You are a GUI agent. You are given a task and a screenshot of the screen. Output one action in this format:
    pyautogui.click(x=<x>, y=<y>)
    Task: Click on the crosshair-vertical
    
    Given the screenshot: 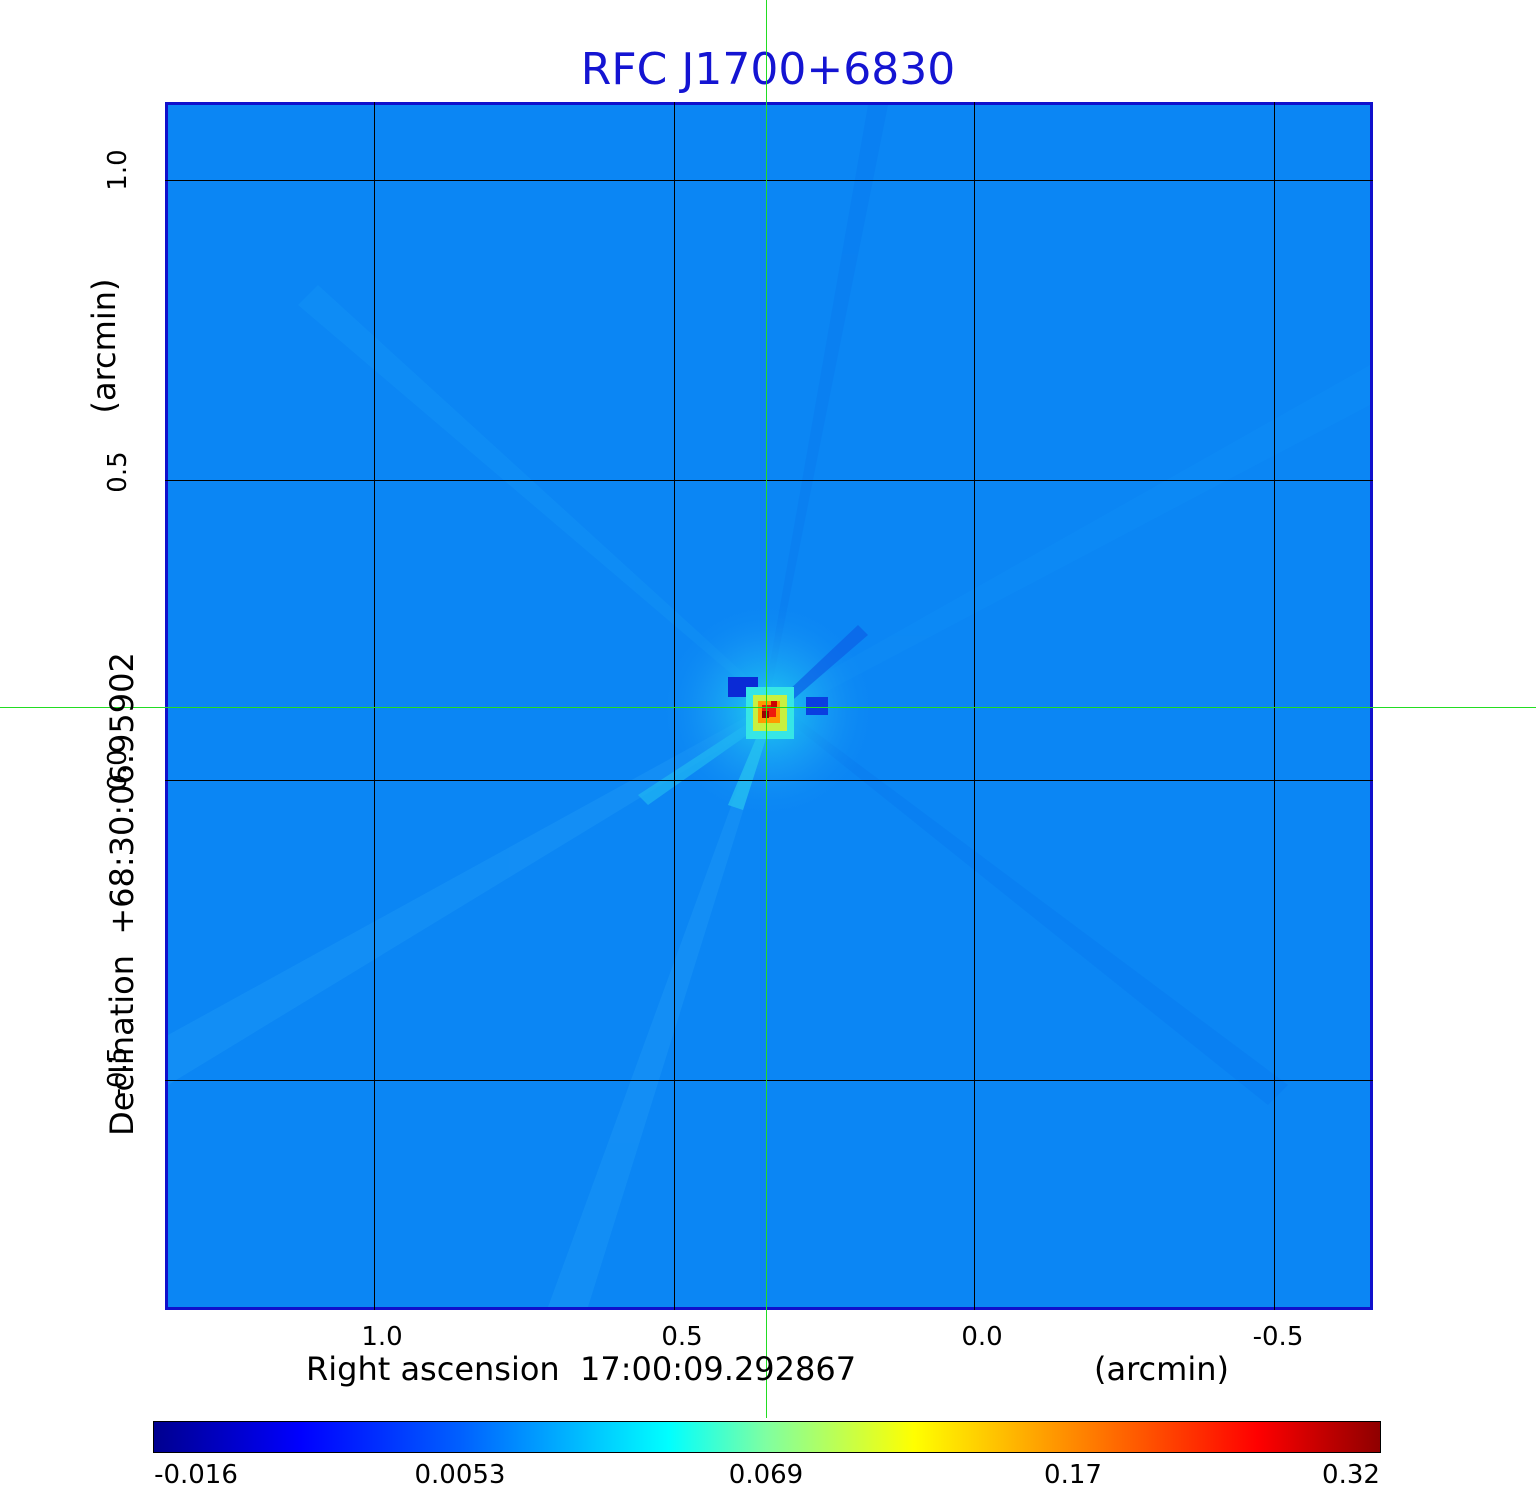 What is the action you would take?
    pyautogui.click(x=766, y=709)
    